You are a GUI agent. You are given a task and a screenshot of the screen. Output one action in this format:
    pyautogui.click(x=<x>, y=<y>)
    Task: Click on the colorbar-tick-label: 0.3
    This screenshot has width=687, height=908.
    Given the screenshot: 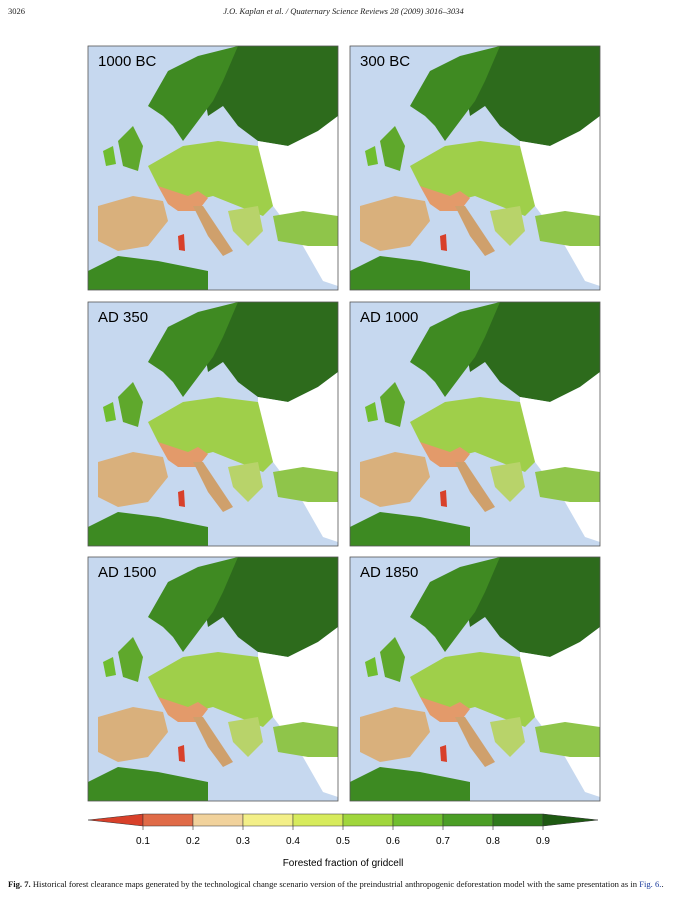 What is the action you would take?
    pyautogui.click(x=243, y=841)
    